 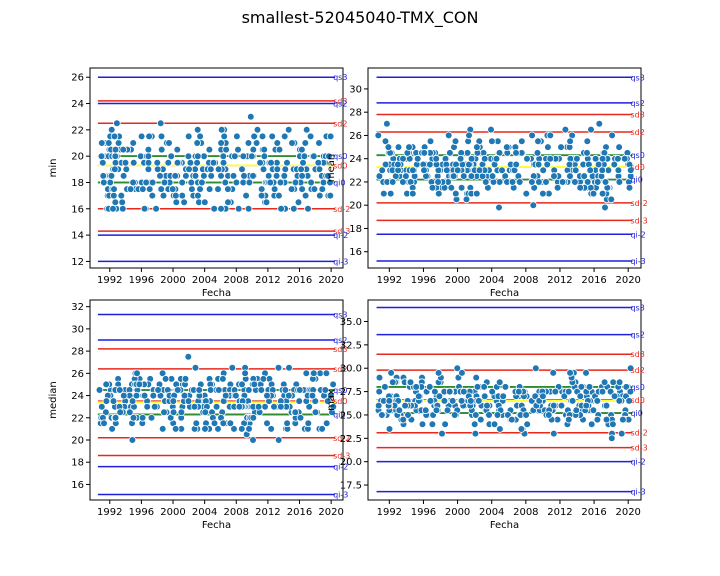 I want to click on reference-label-qs3: qs3, so click(x=637, y=307).